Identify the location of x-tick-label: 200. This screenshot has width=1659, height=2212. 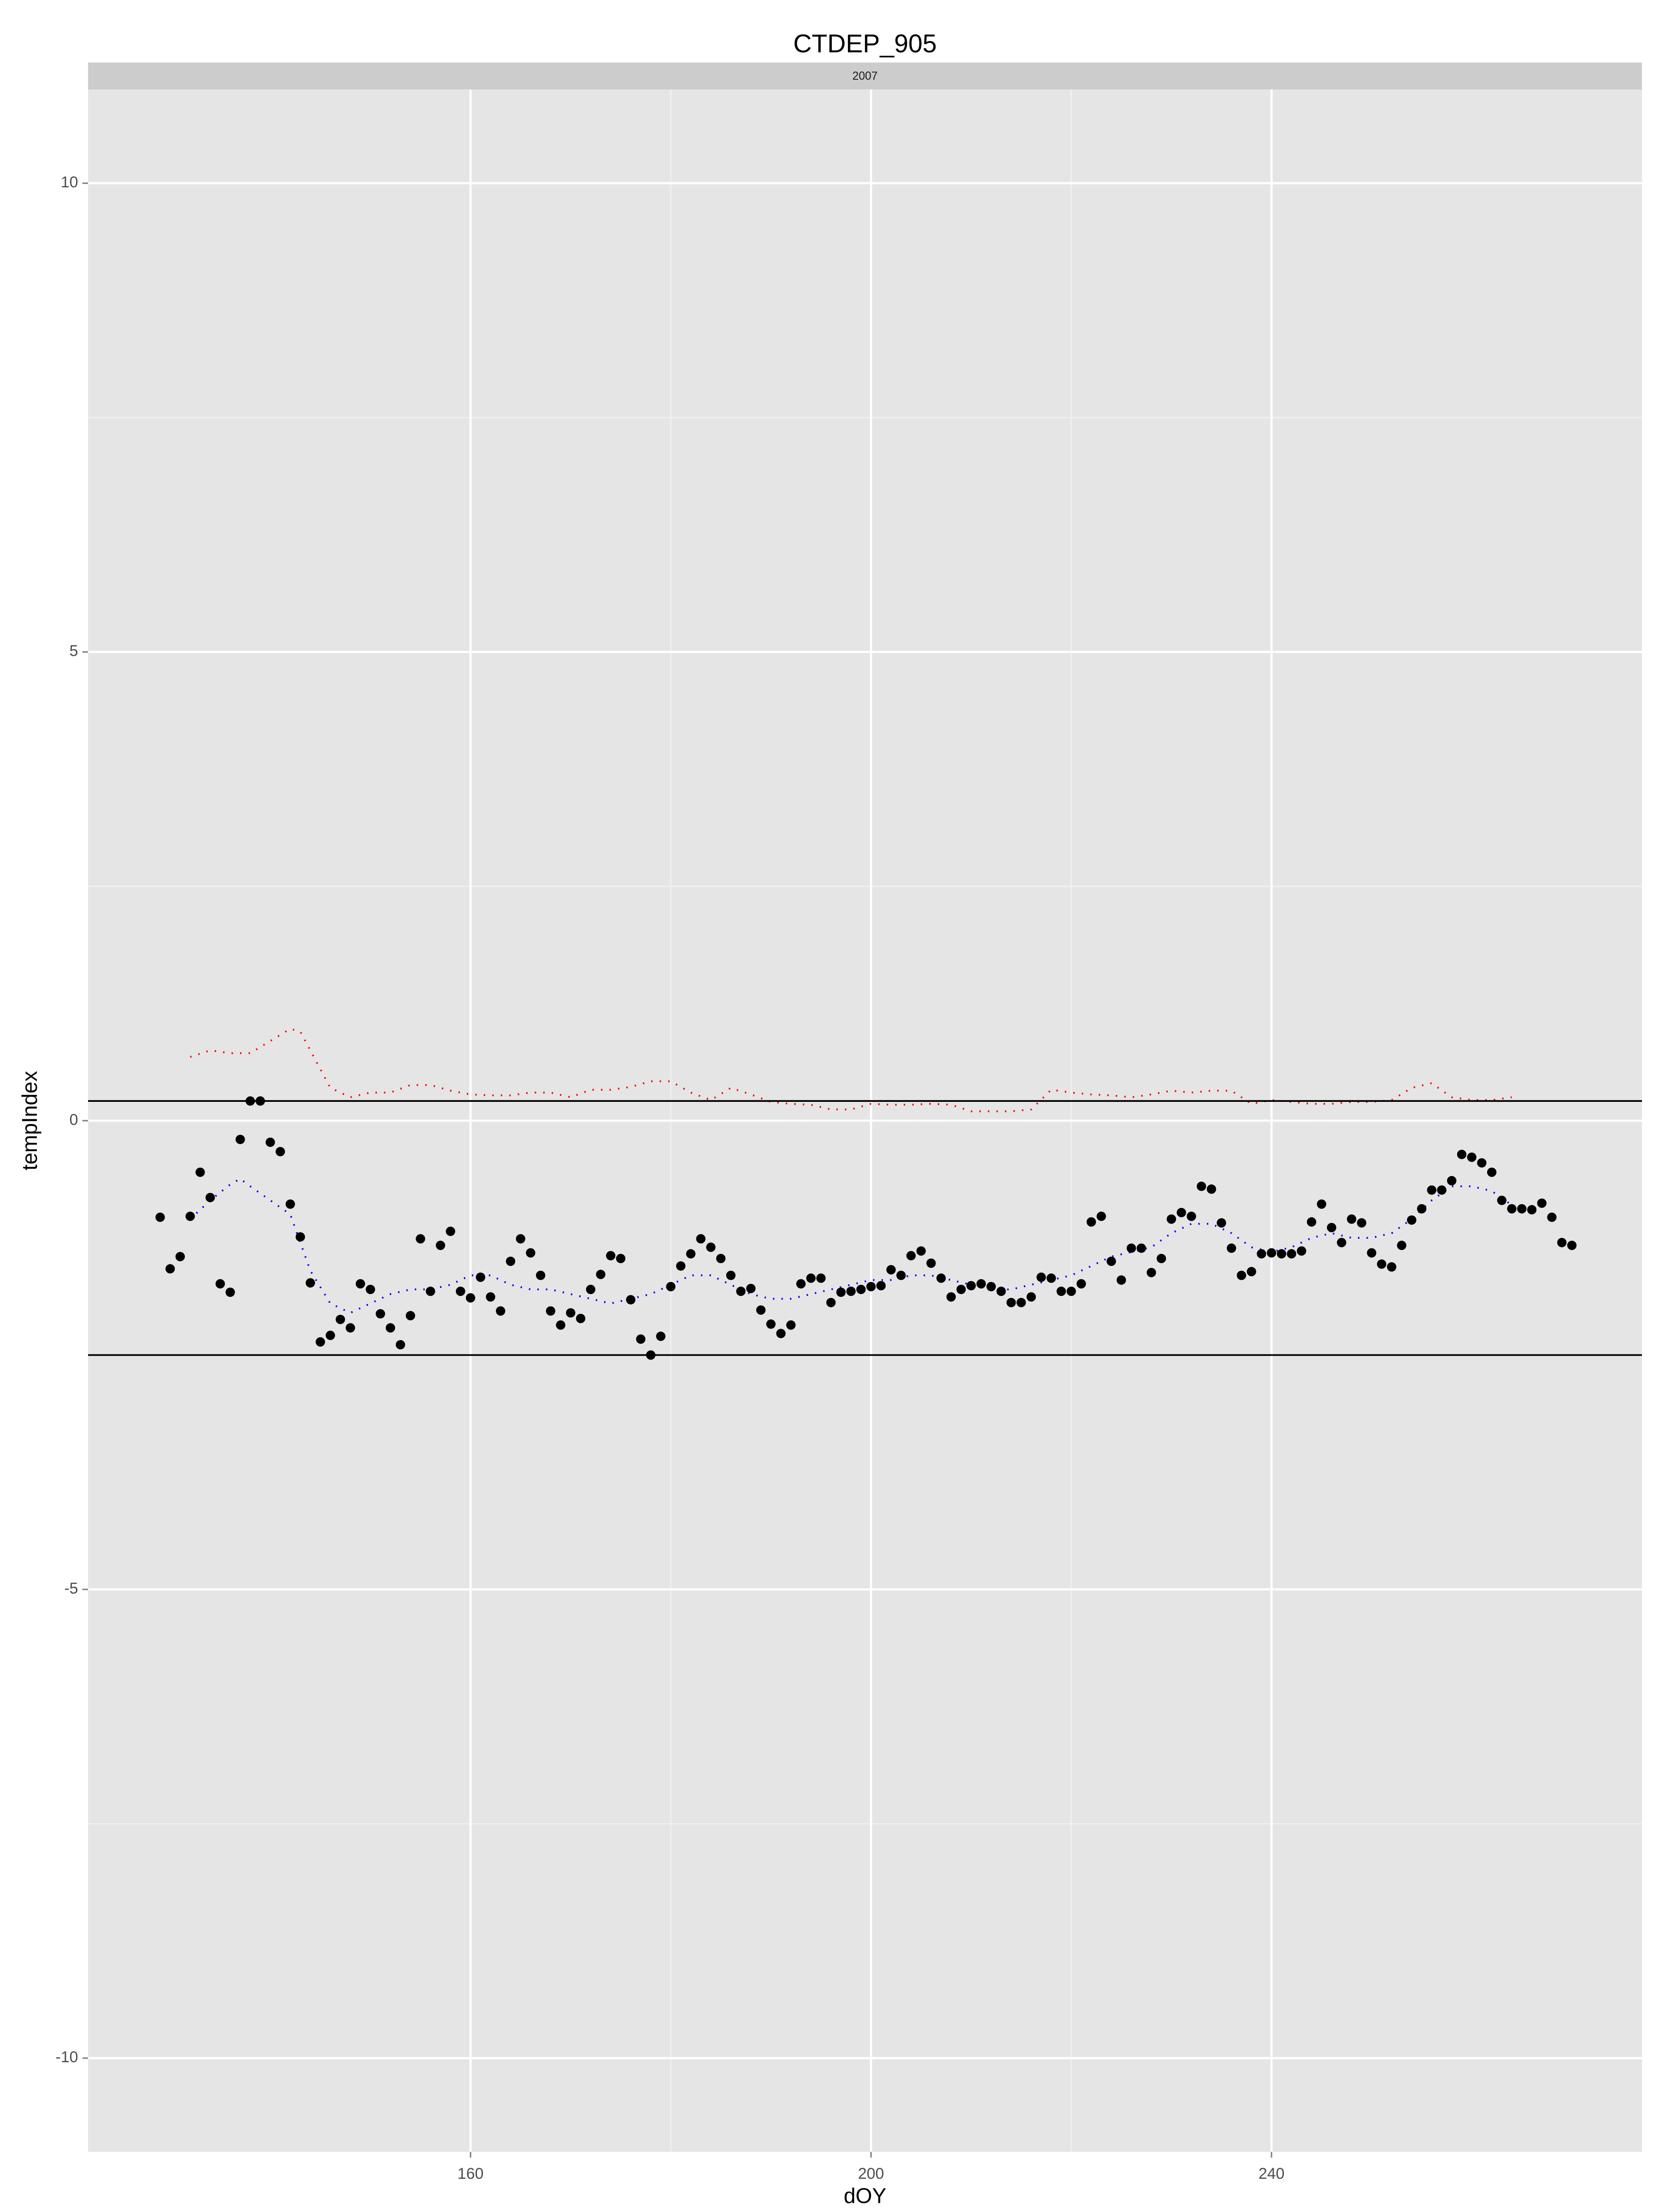
(871, 2174).